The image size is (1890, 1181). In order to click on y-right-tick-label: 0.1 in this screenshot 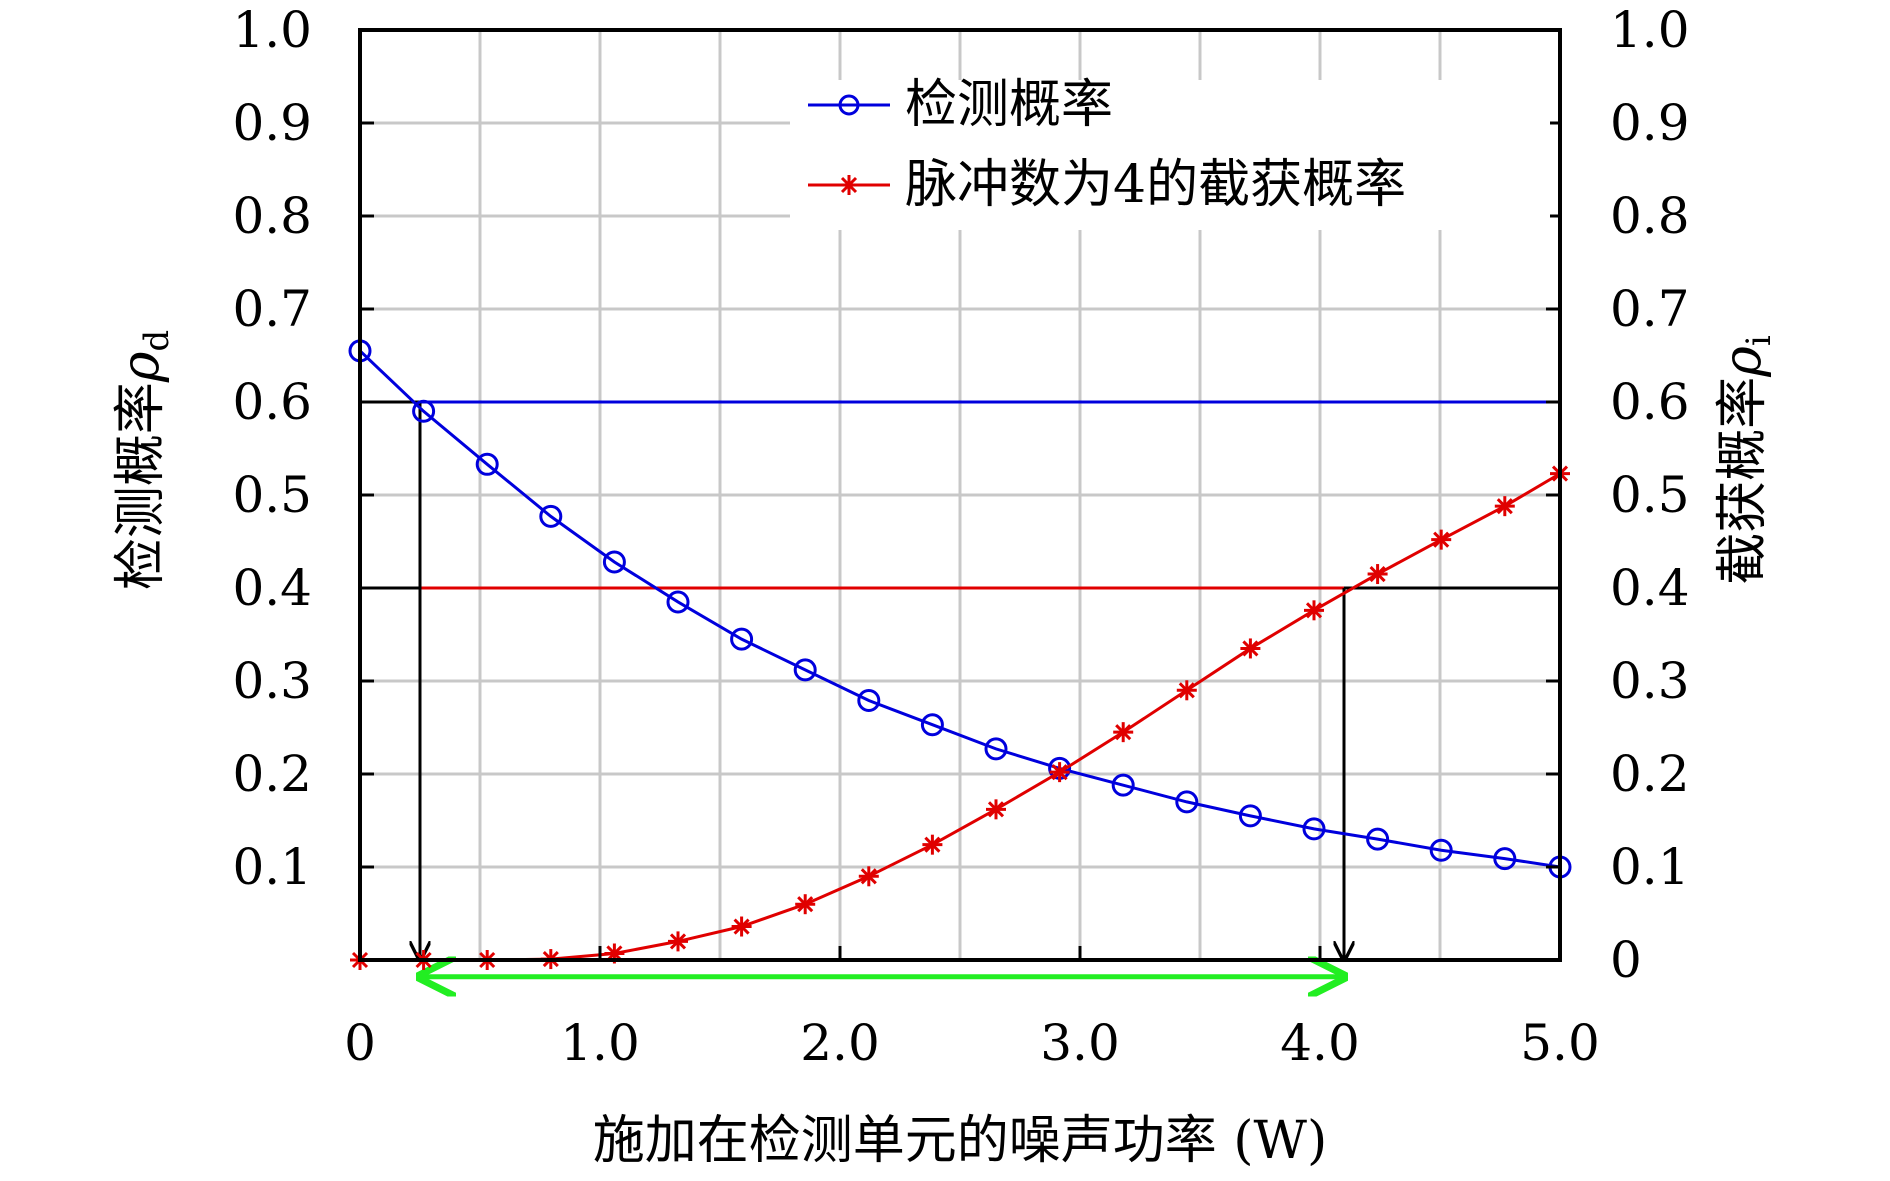, I will do `click(1650, 867)`.